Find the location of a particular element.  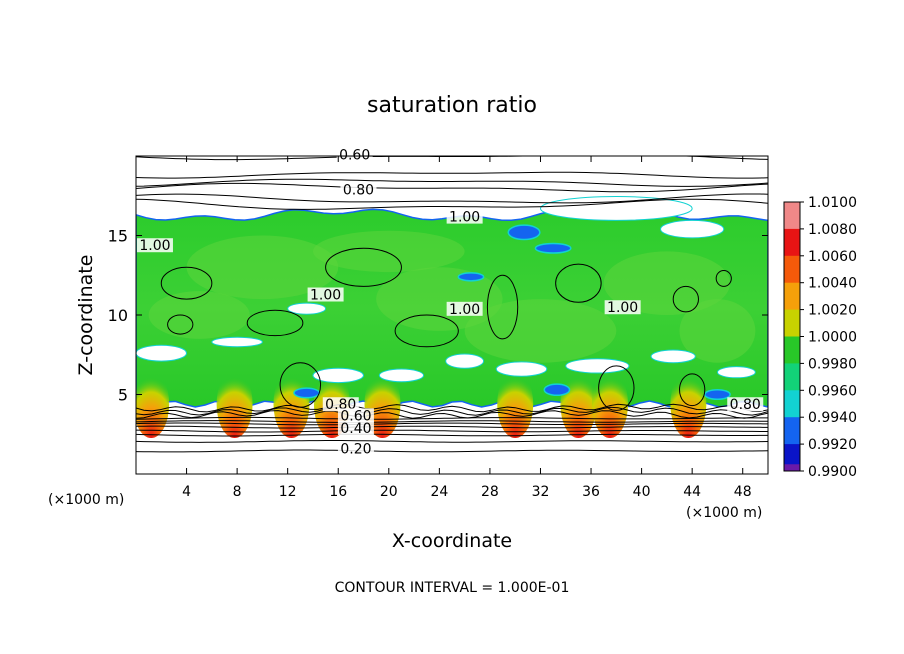

colorbar-label: 1.0080 is located at coordinates (832, 230).